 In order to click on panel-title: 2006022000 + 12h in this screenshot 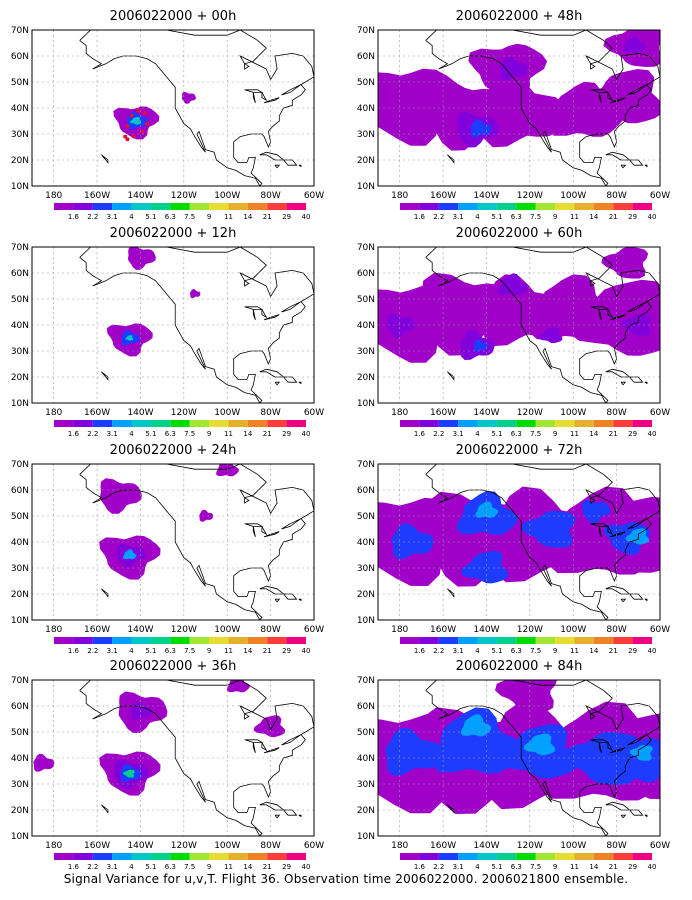, I will do `click(173, 233)`.